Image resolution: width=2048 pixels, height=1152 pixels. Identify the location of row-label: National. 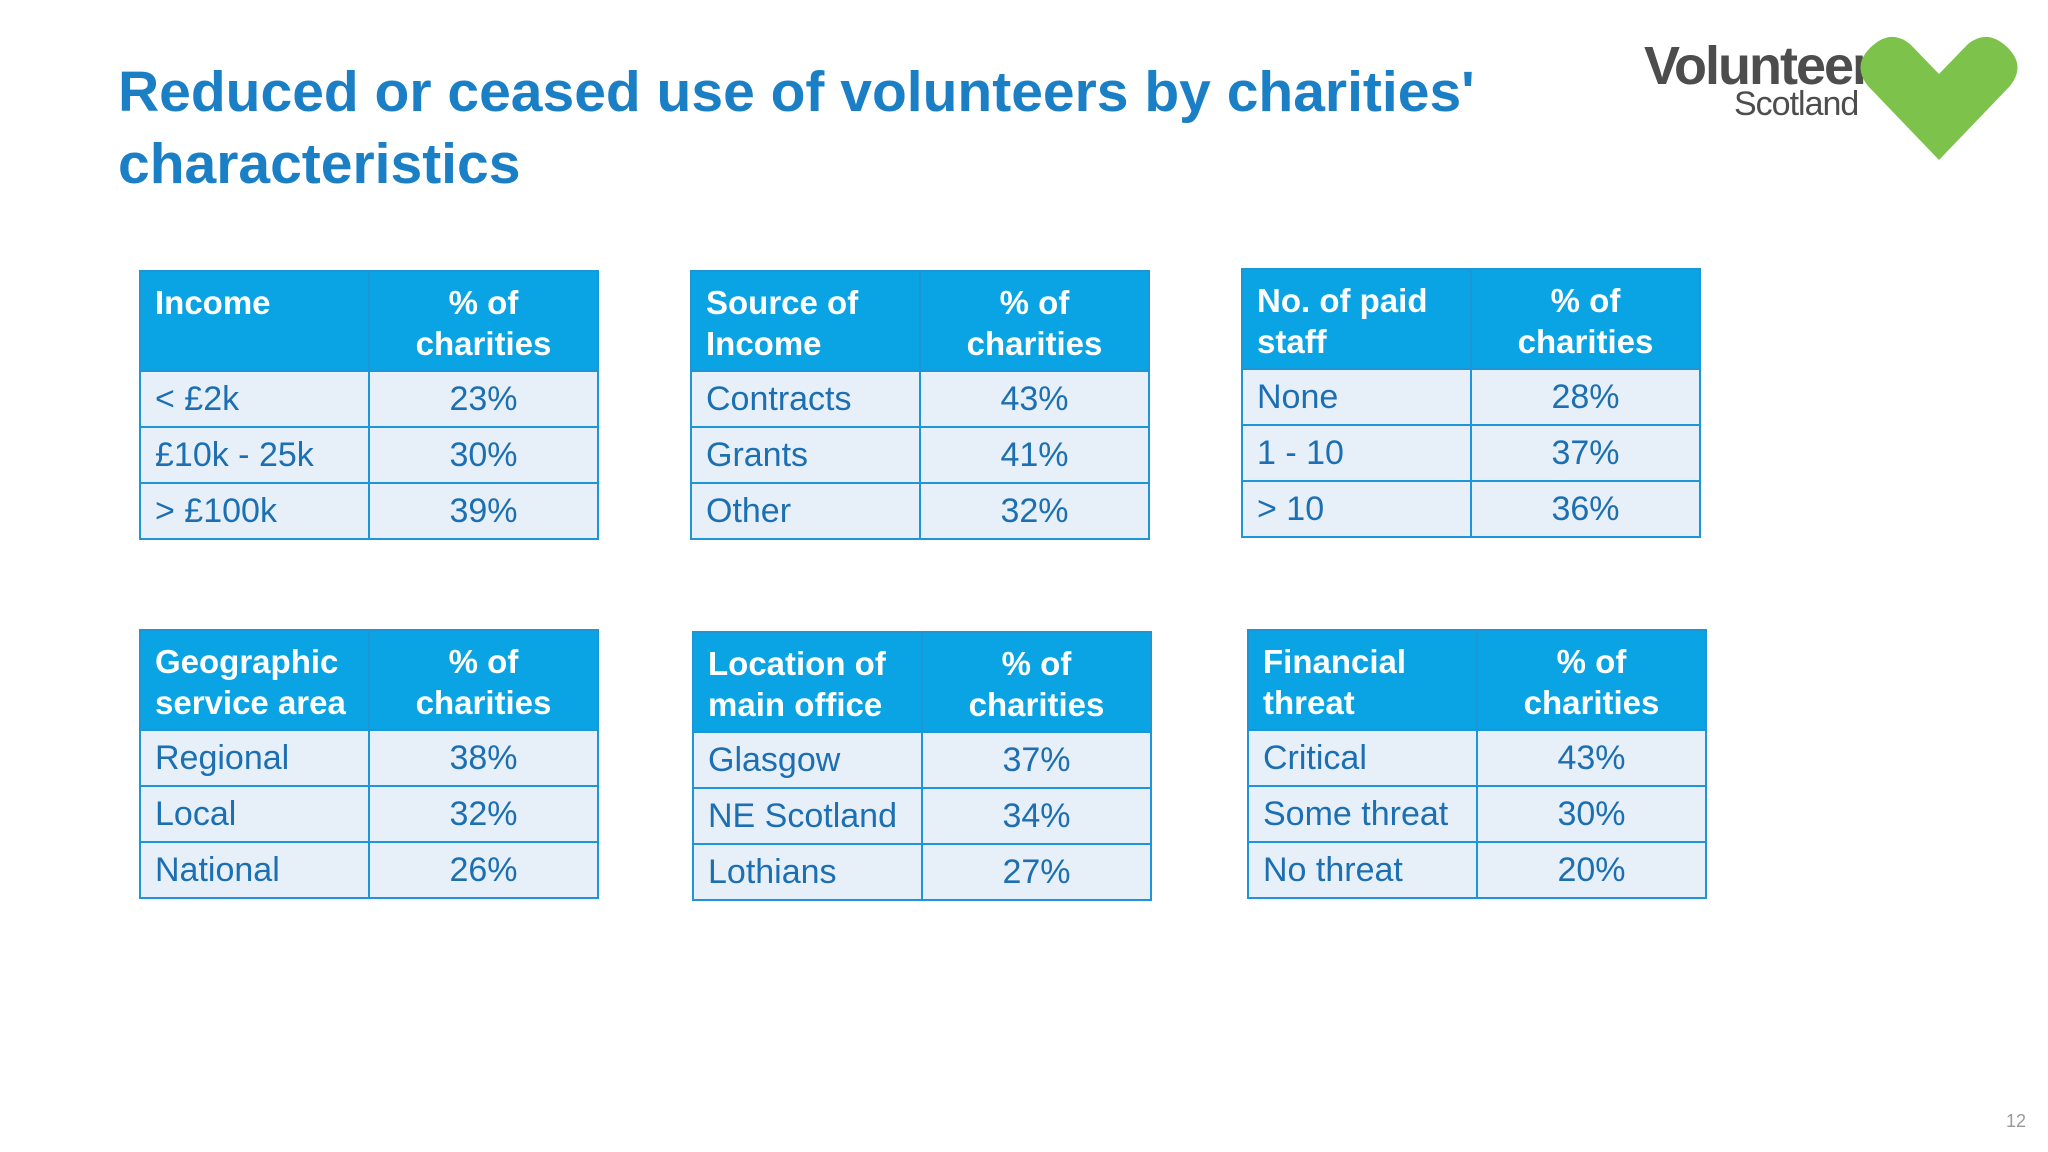
(254, 870).